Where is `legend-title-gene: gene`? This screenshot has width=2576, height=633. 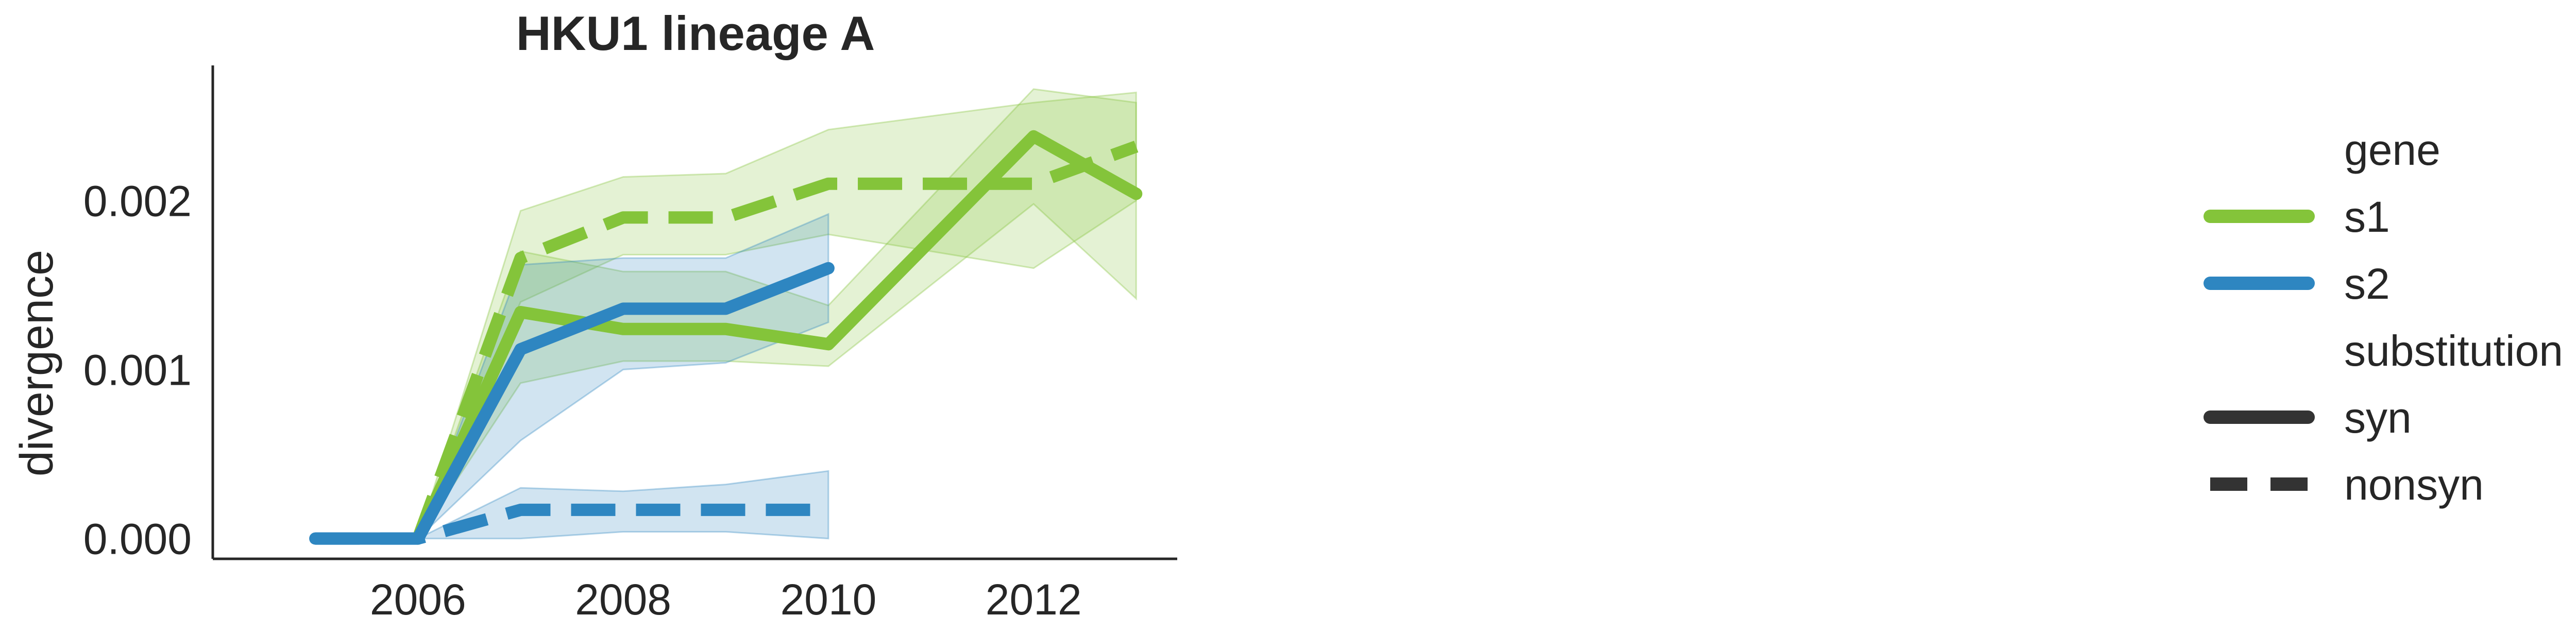
legend-title-gene: gene is located at coordinates (2392, 150).